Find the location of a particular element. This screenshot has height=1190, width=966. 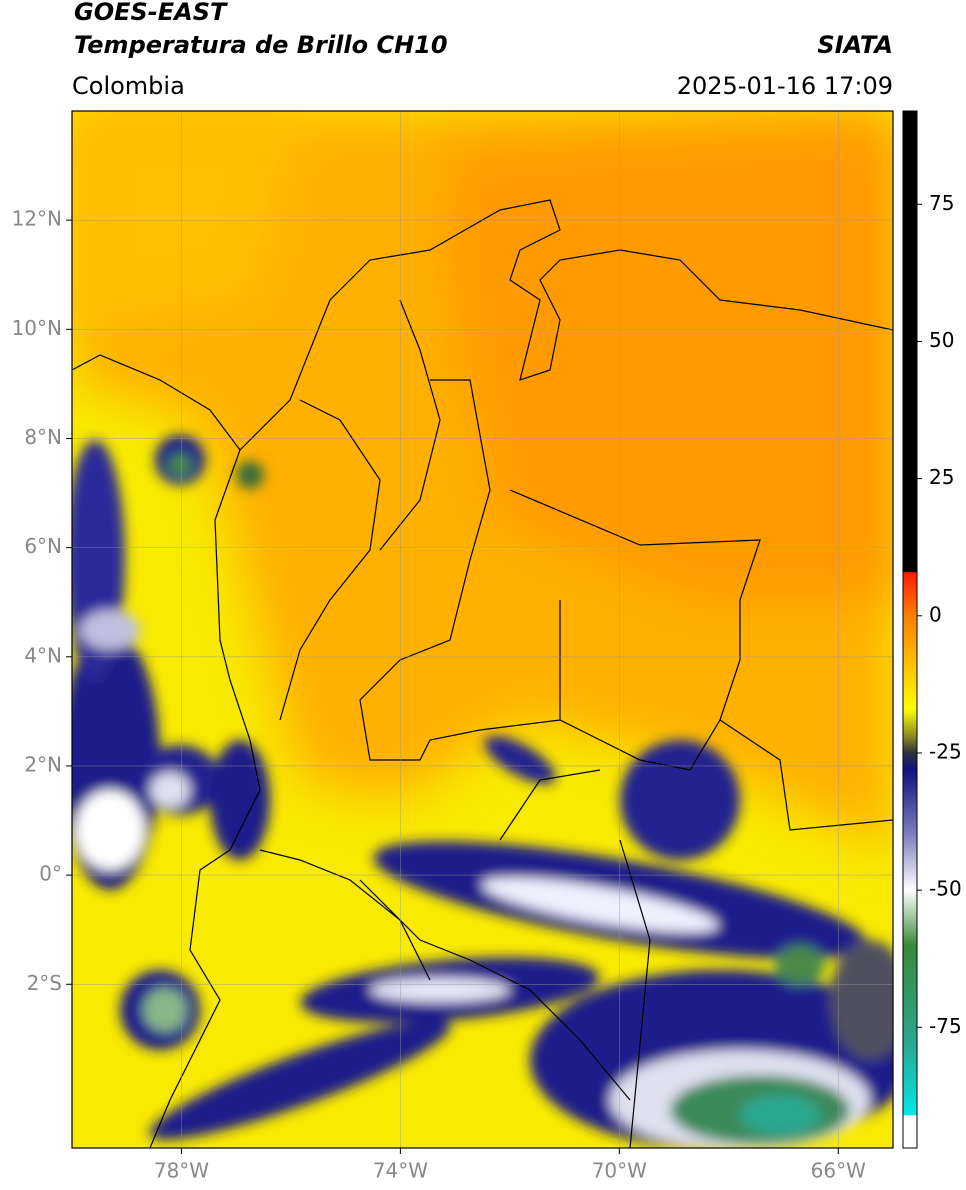

y-tick-label: 4°N is located at coordinates (43, 655).